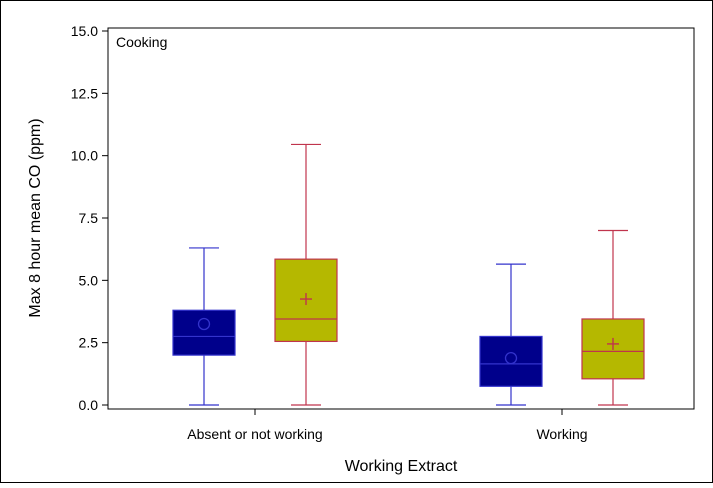 The height and width of the screenshot is (488, 713). I want to click on y-axis: 0.0 2.5 5.0 7.5 10.0 12.5 15.0, so click(89, 218).